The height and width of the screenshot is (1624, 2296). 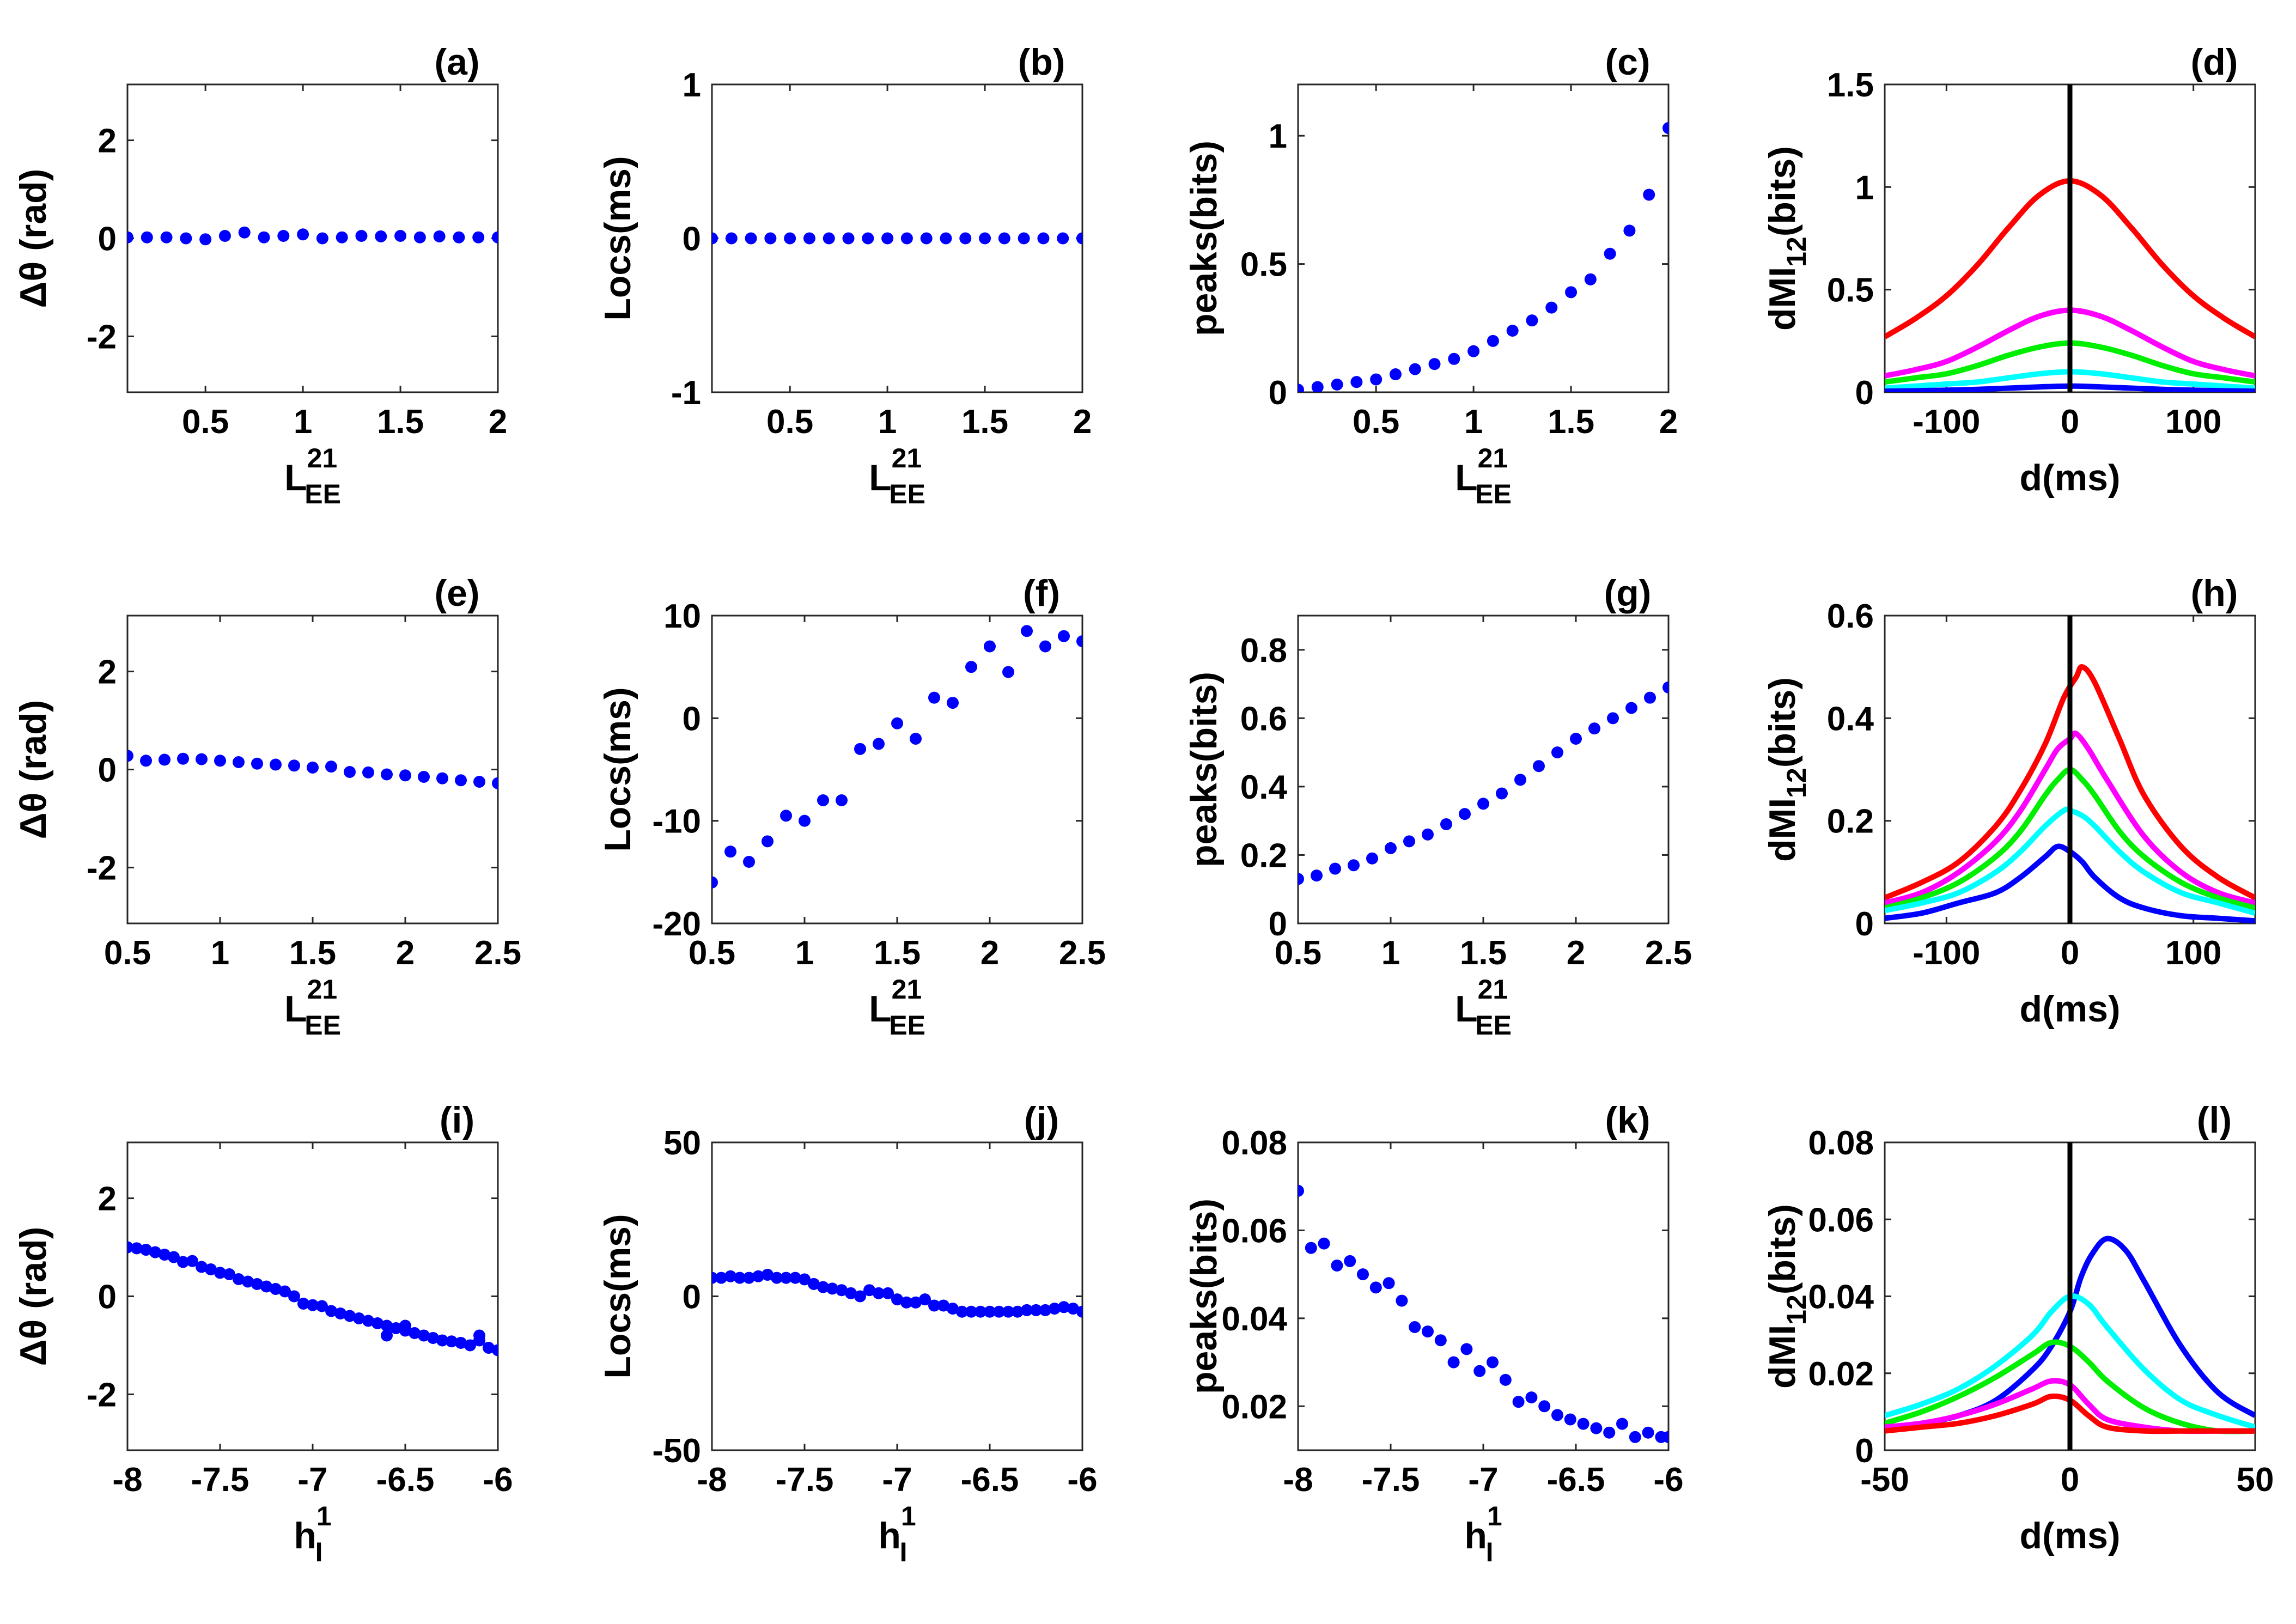 I want to click on x-axis-label: h1 I, so click(x=897, y=1534).